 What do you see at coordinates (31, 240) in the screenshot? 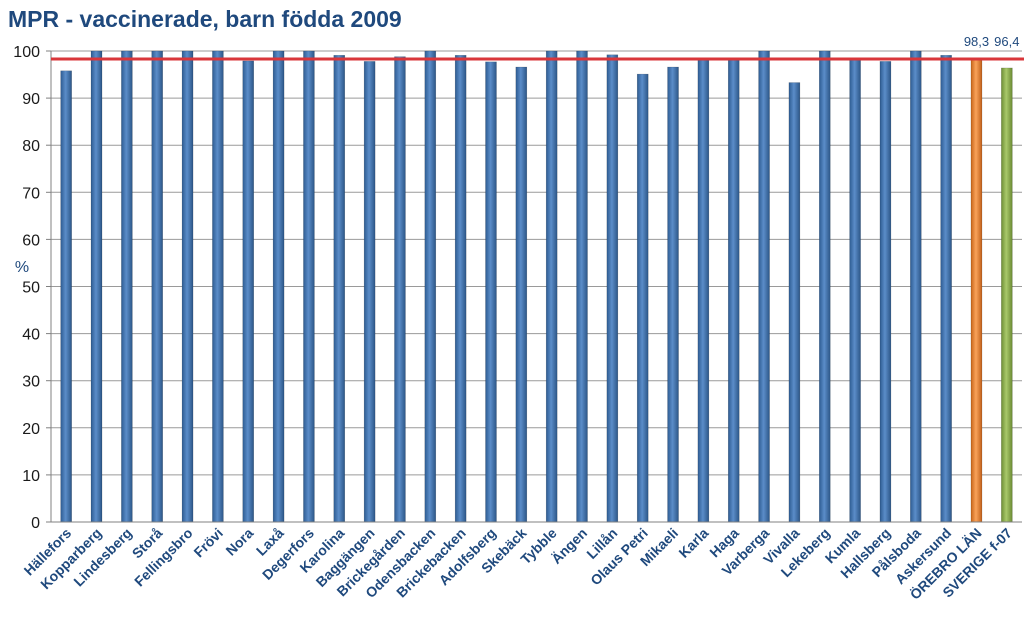
I see `y-tick-label: 60` at bounding box center [31, 240].